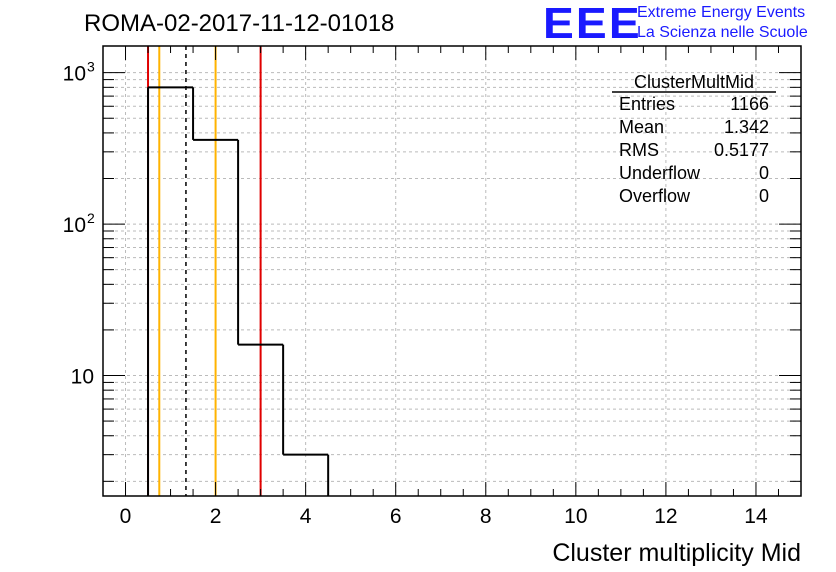  I want to click on x-tick-label: 2, so click(216, 516).